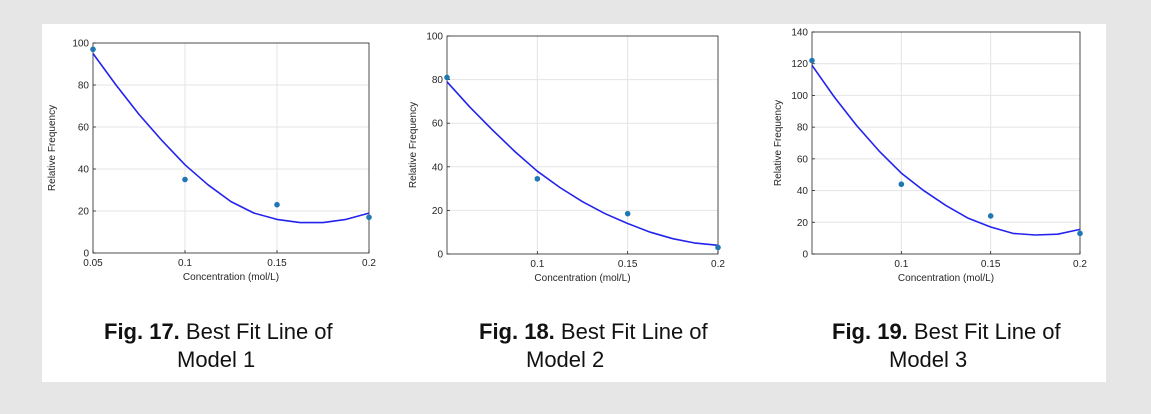  Describe the element at coordinates (218, 346) in the screenshot. I see `caption-fig-17: Fig. 17. Best Fit Line of Model 1` at that location.